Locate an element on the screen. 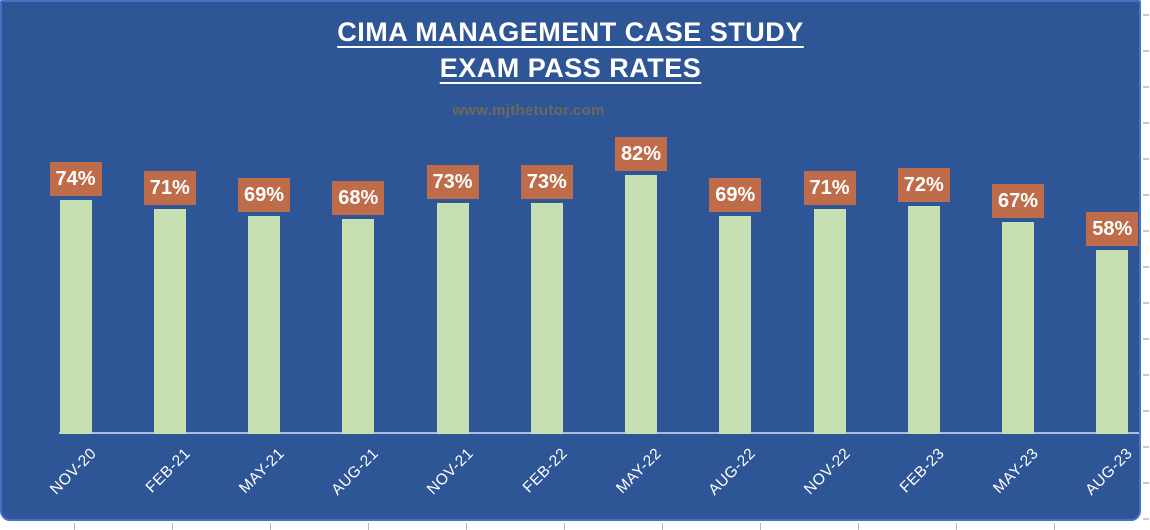 This screenshot has width=1150, height=530. chart-subtitle-watermark: www.mjthetutor.com is located at coordinates (528, 110).